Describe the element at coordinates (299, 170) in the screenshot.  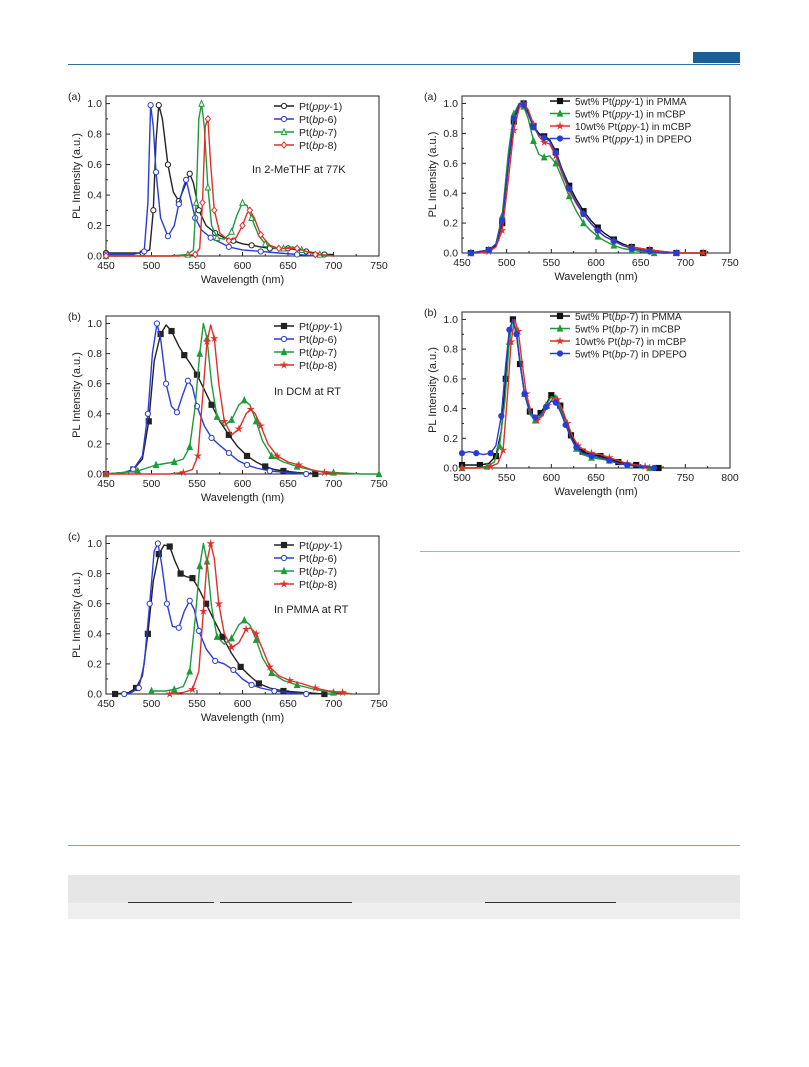
I see `chart-annotation: In 2-MeTHF at 77K` at that location.